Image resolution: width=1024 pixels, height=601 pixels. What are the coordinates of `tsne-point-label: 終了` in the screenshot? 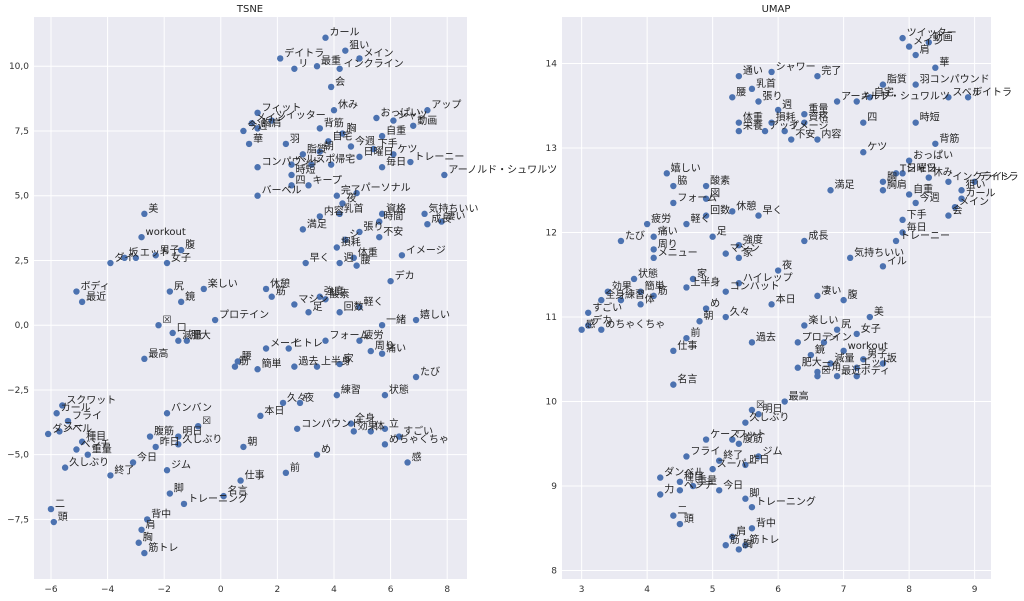 It's located at (124, 469).